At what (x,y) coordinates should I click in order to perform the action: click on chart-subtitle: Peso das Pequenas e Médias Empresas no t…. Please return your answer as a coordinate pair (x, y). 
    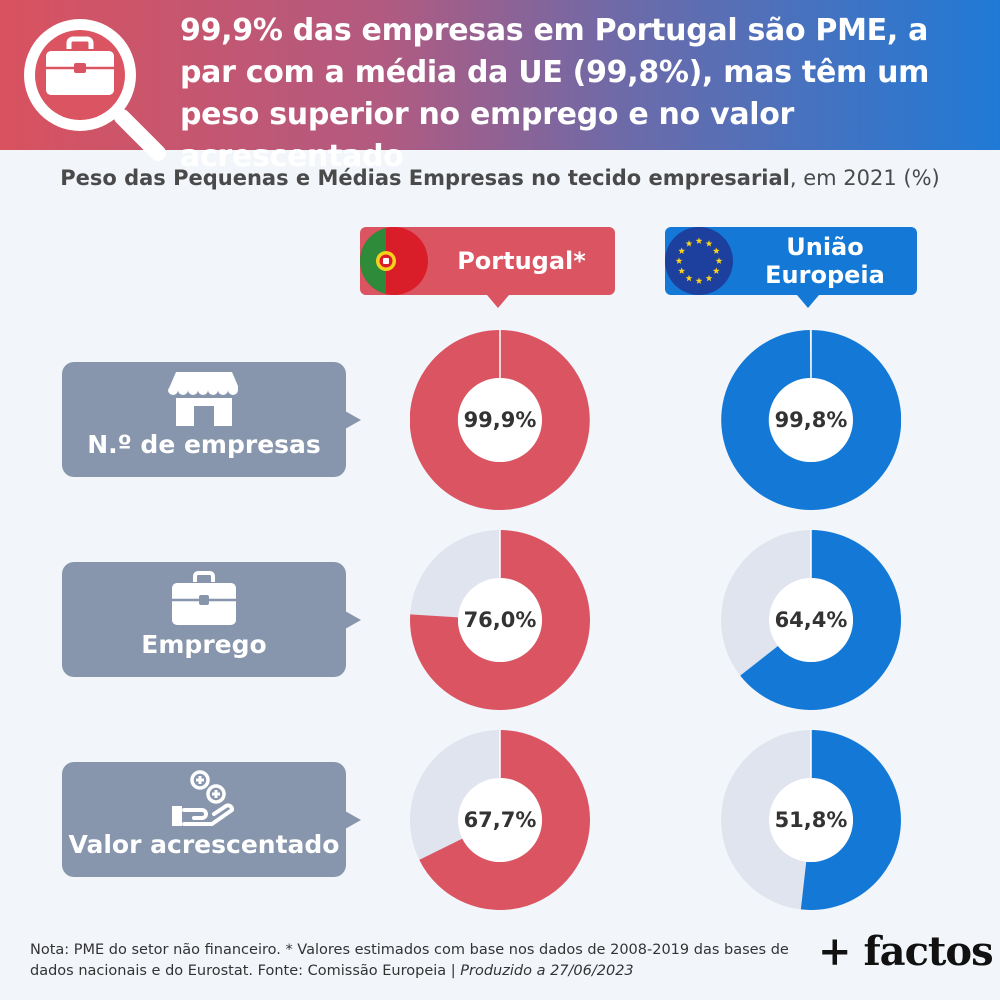
    Looking at the image, I should click on (500, 178).